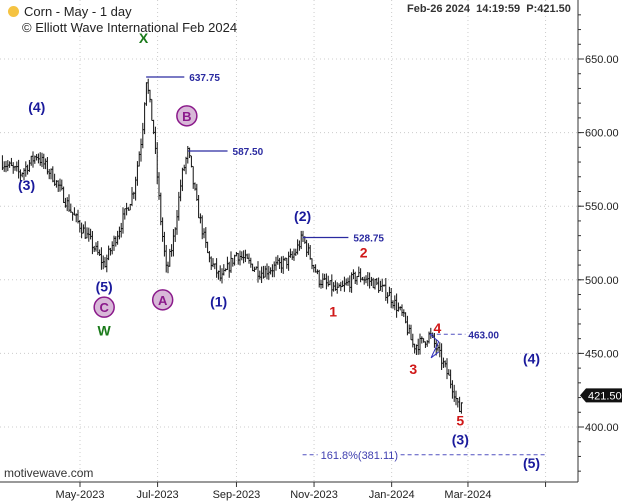 This screenshot has width=624, height=504. Describe the element at coordinates (467, 495) in the screenshot. I see `x-tick-label: Mar-2024` at that location.